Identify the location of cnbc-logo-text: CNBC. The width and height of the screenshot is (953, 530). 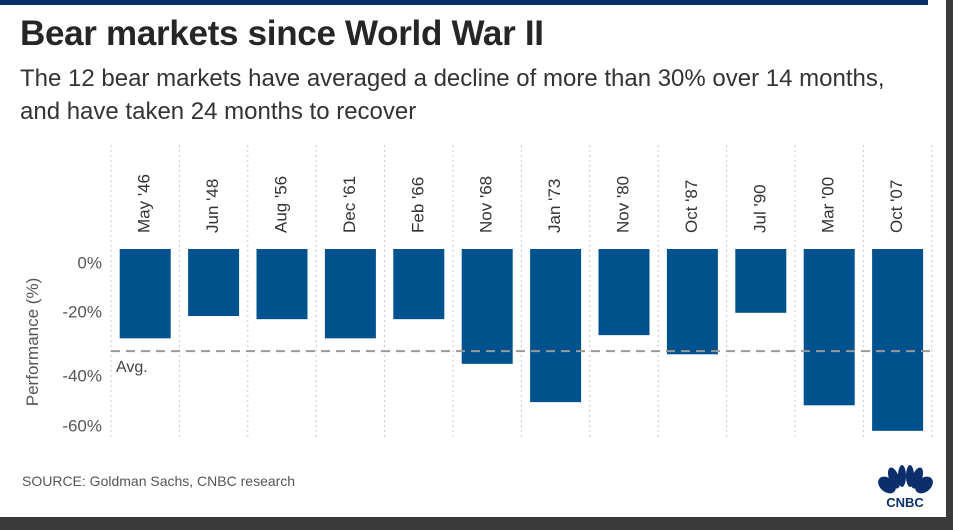
(905, 502).